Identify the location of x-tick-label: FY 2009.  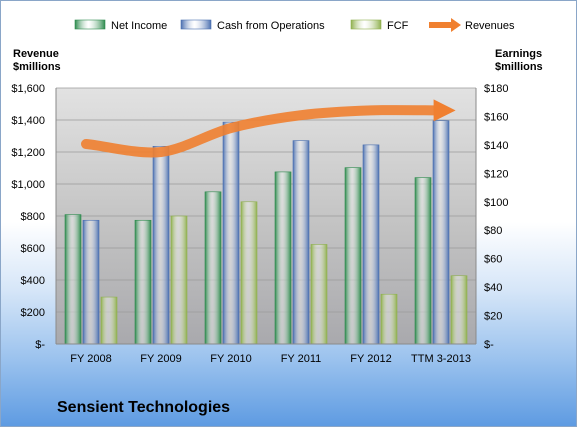
(160, 359).